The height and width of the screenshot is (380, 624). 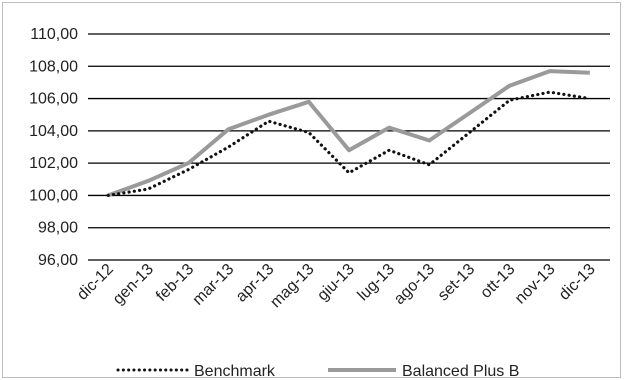 I want to click on x-tick-label: giu-13, so click(x=336, y=283).